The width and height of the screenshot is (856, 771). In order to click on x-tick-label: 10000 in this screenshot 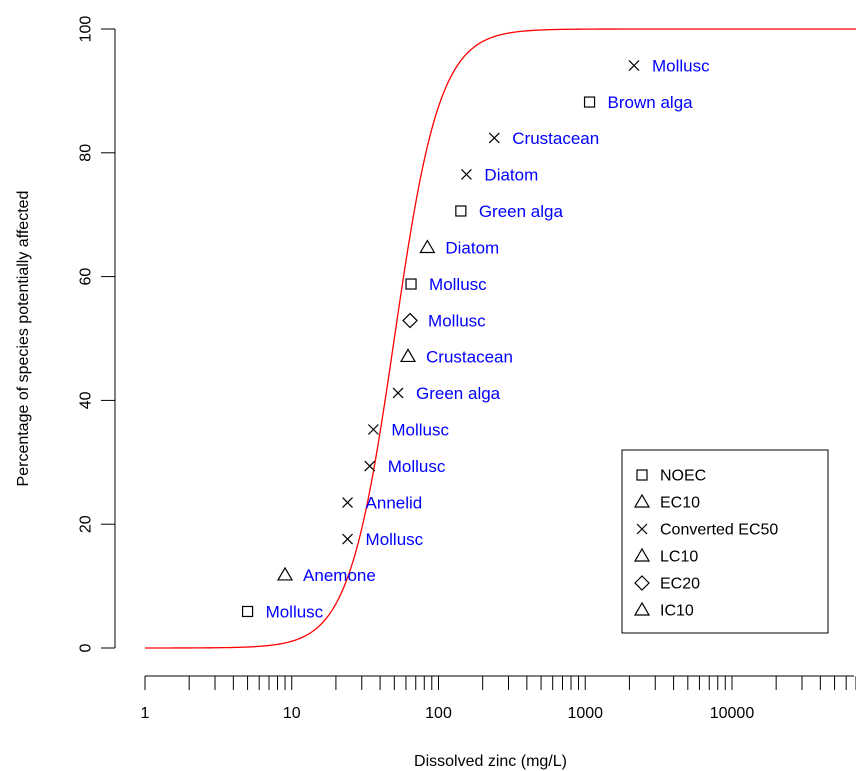, I will do `click(732, 713)`.